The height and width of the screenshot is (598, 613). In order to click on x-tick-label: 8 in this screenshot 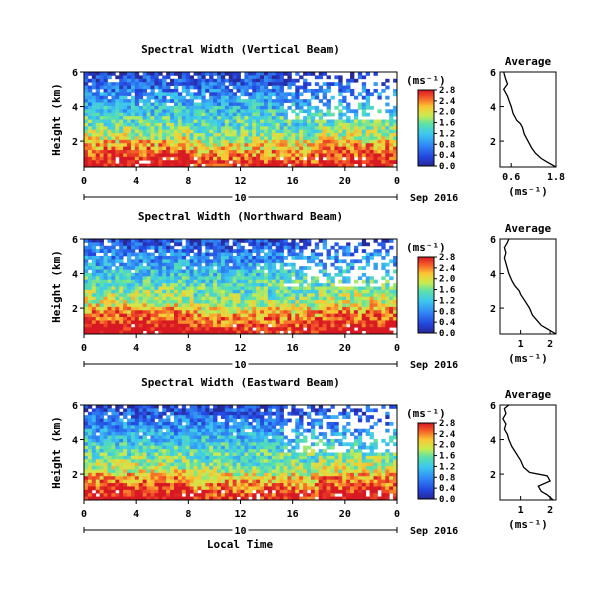, I will do `click(188, 348)`.